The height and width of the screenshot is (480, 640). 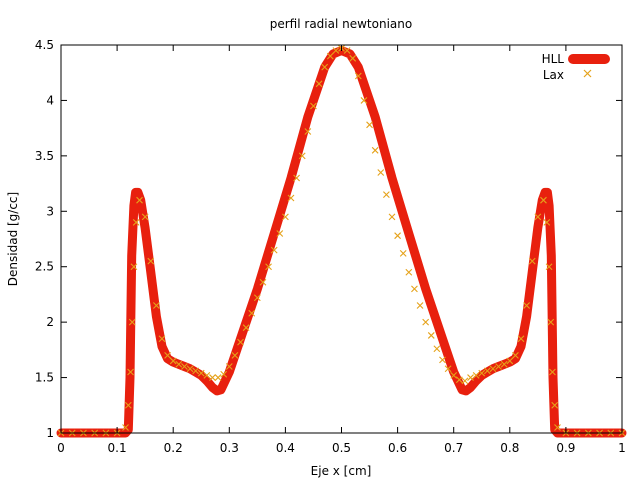 What do you see at coordinates (44, 378) in the screenshot?
I see `y-tick-label: 1.5` at bounding box center [44, 378].